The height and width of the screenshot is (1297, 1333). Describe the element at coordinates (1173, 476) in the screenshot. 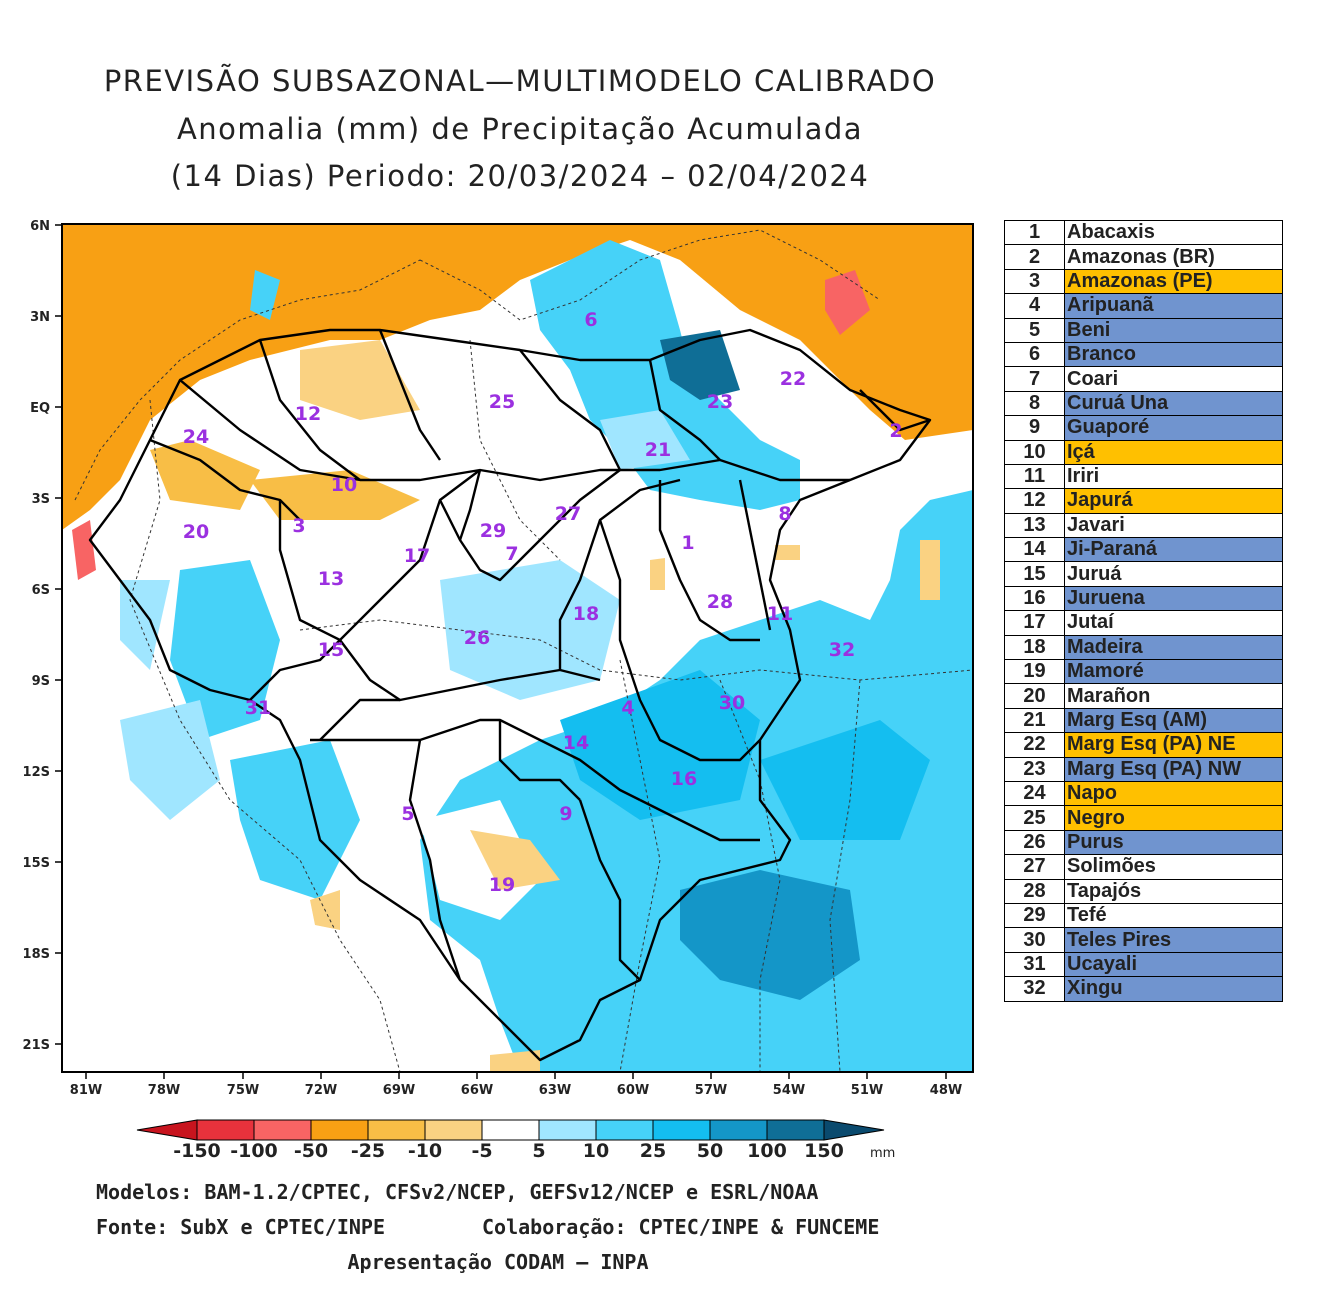

I see `legend-basin-name: Iriri` at that location.